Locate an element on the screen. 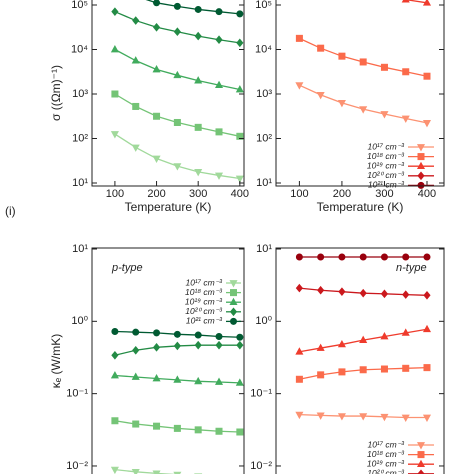 The width and height of the screenshot is (474, 474). x-axis-label: Temperature (K) is located at coordinates (360, 207).